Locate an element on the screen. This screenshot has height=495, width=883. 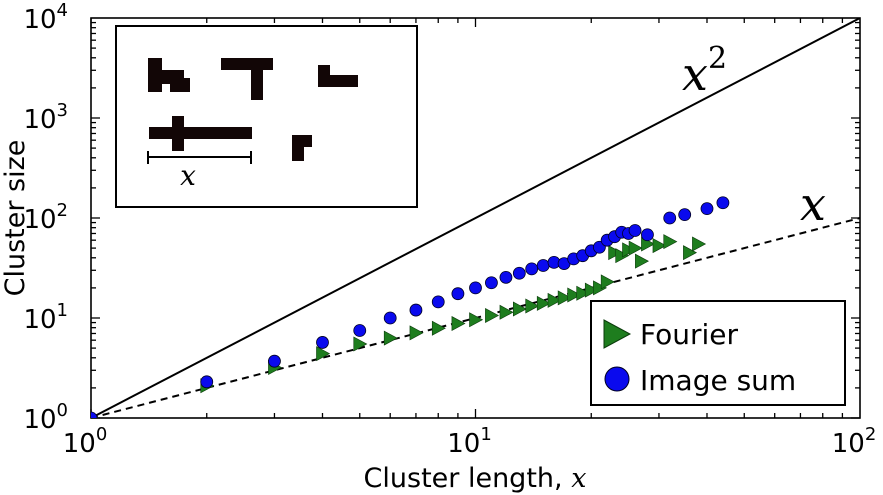
x-tick-label: 10⁰ is located at coordinates (85, 441).